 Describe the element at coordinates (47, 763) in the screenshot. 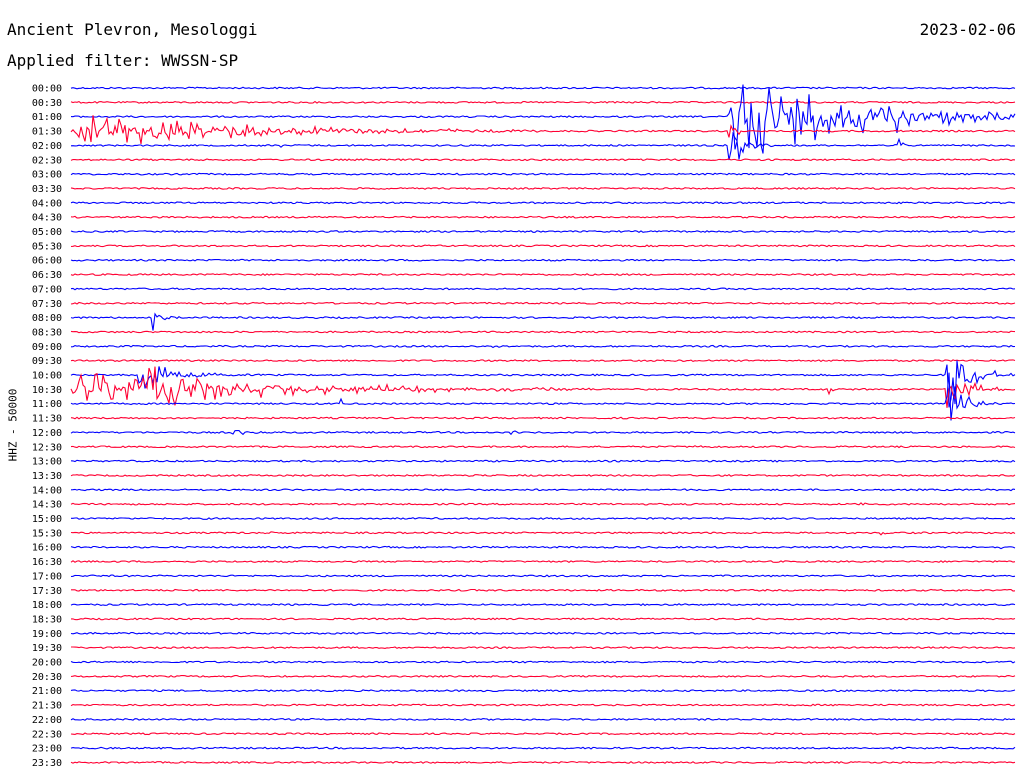

I see `row-time-label: 23:30` at that location.